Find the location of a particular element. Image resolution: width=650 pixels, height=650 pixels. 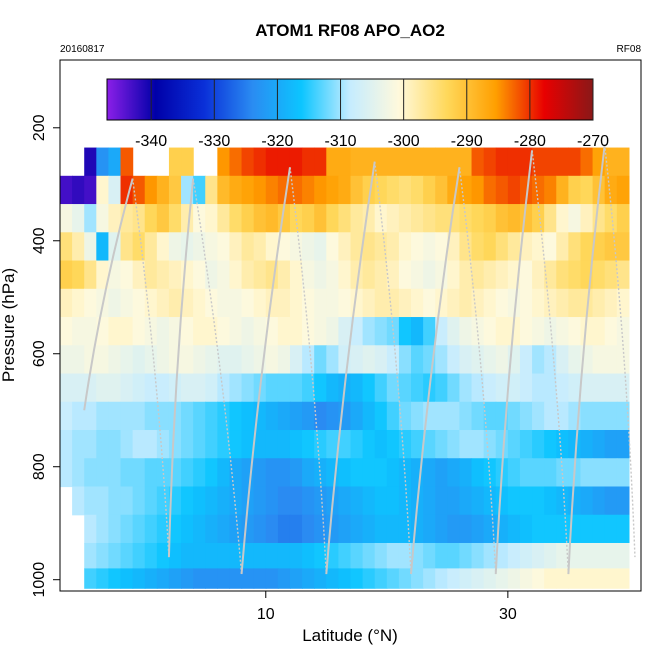

colorbar-tick-label: -320 is located at coordinates (277, 141).